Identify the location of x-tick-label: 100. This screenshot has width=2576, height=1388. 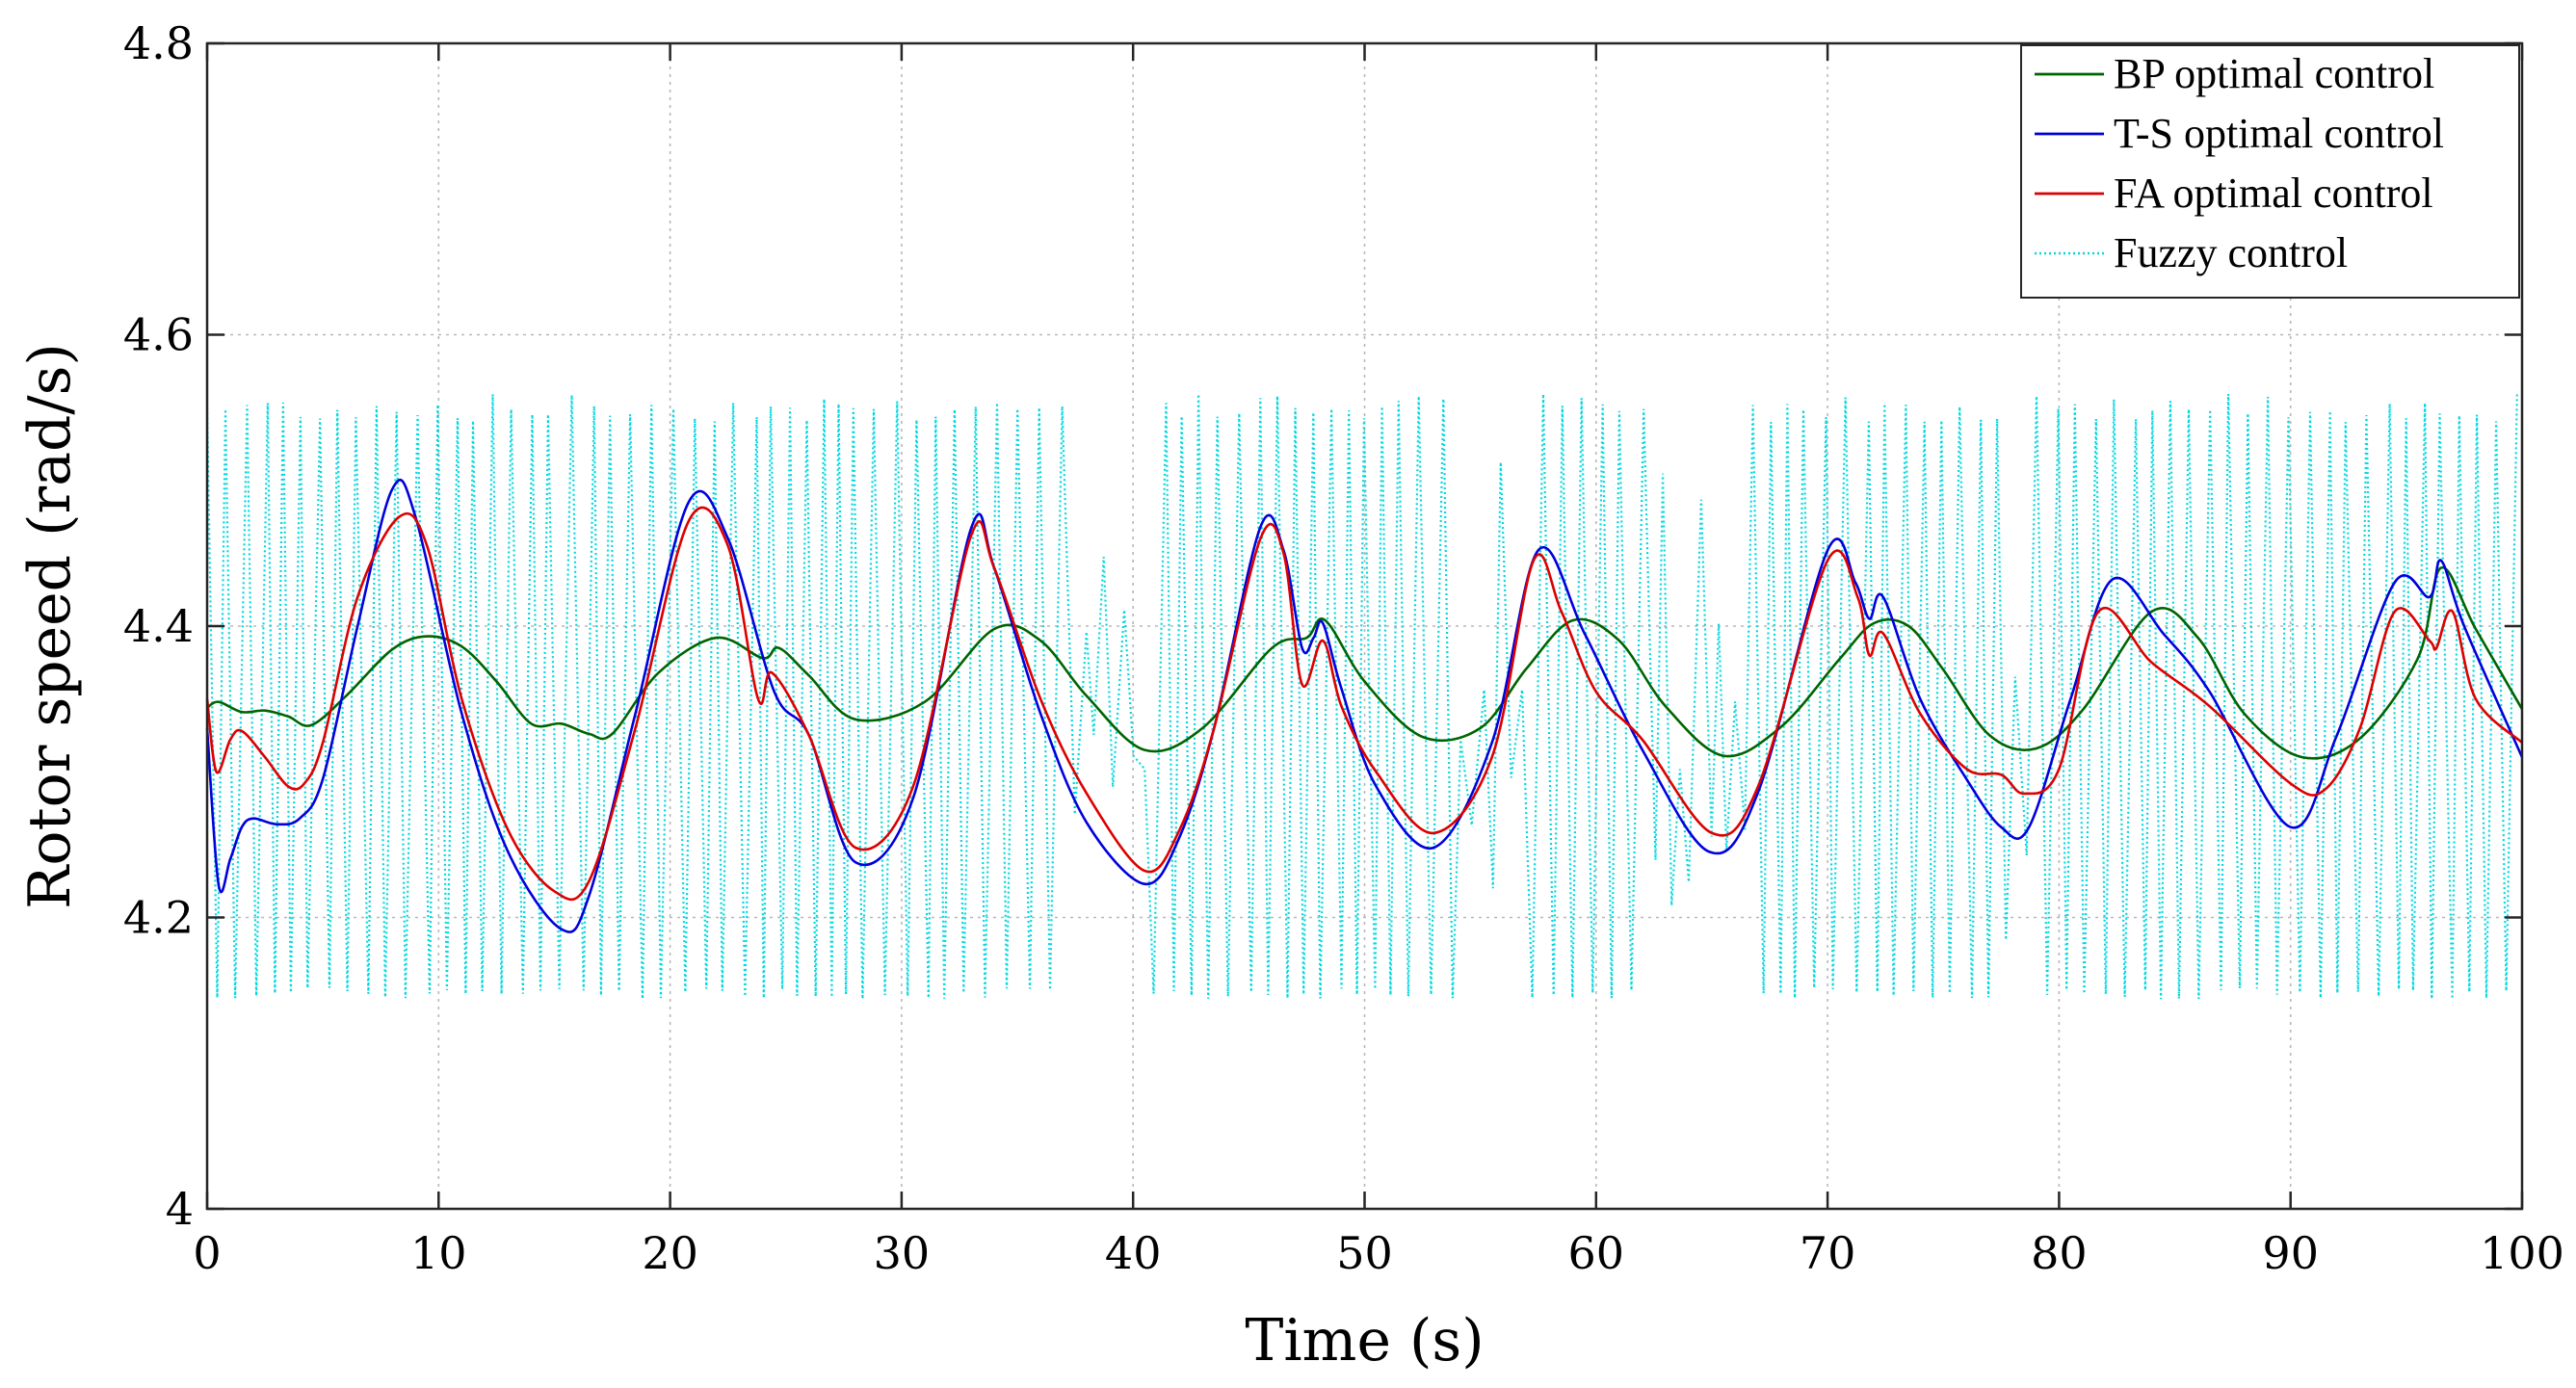
(2522, 1253).